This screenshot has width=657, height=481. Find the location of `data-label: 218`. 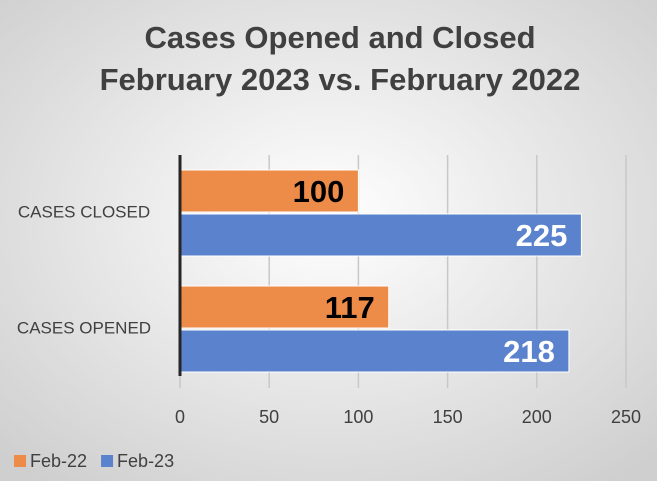

data-label: 218 is located at coordinates (529, 351).